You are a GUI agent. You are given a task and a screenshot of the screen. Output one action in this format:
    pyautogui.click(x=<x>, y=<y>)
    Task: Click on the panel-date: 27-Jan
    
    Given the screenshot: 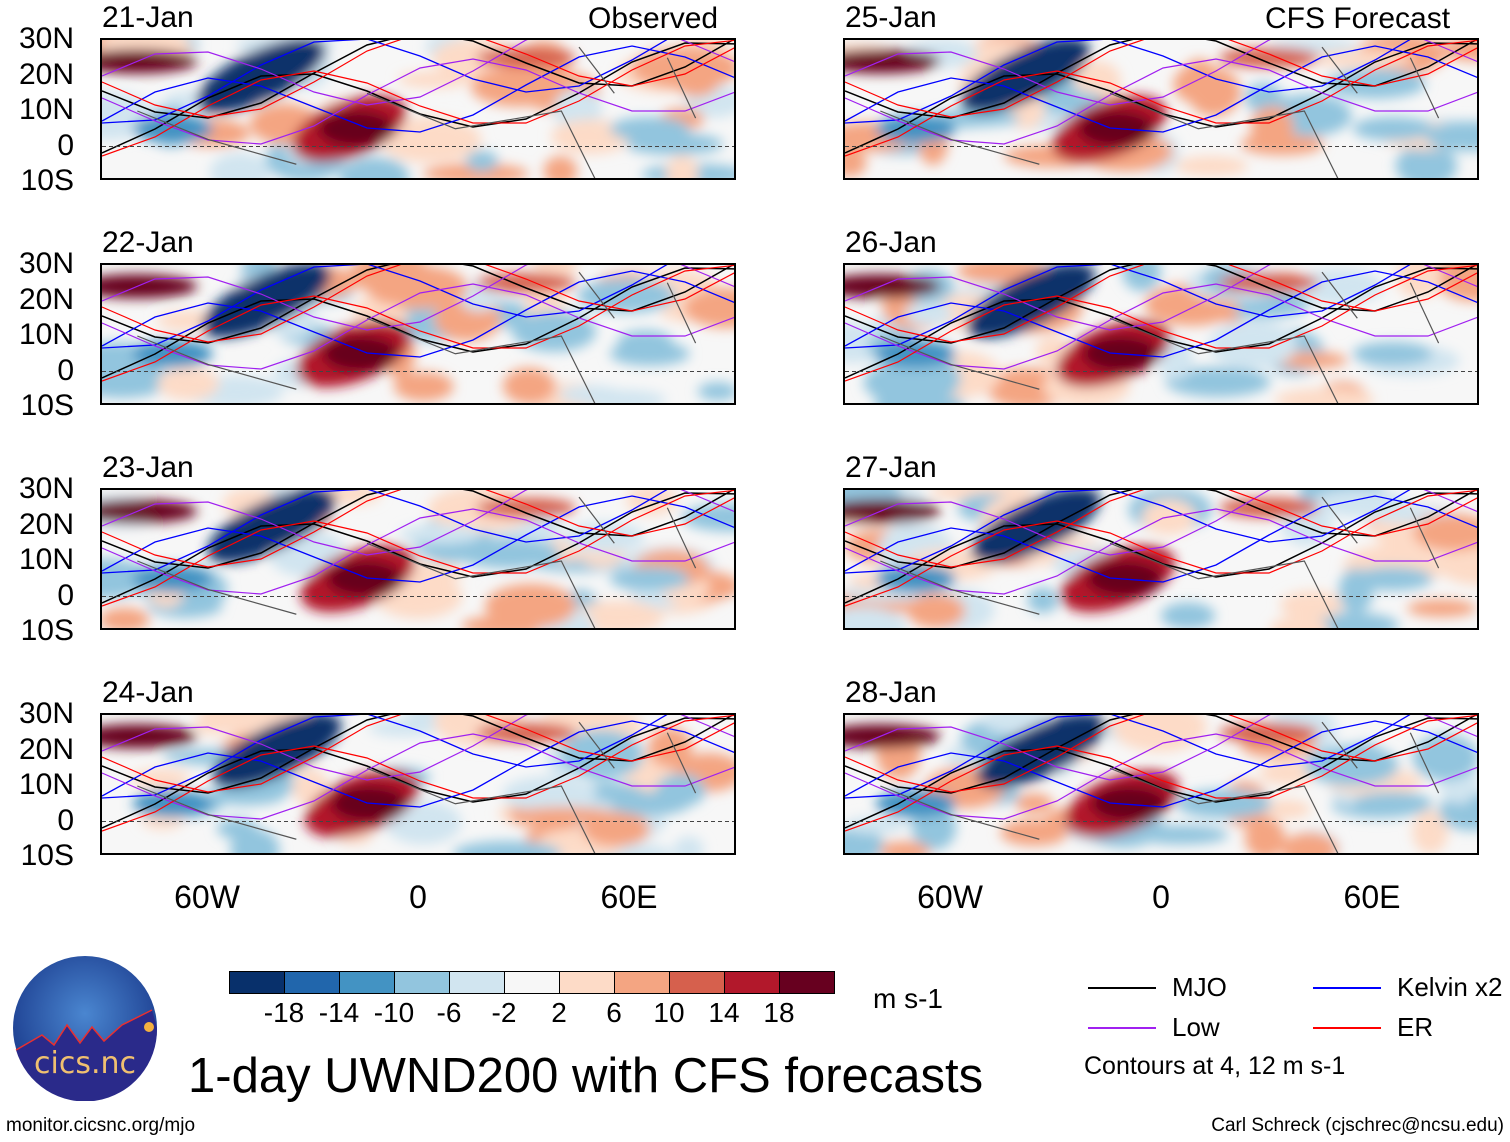 What is the action you would take?
    pyautogui.click(x=891, y=467)
    